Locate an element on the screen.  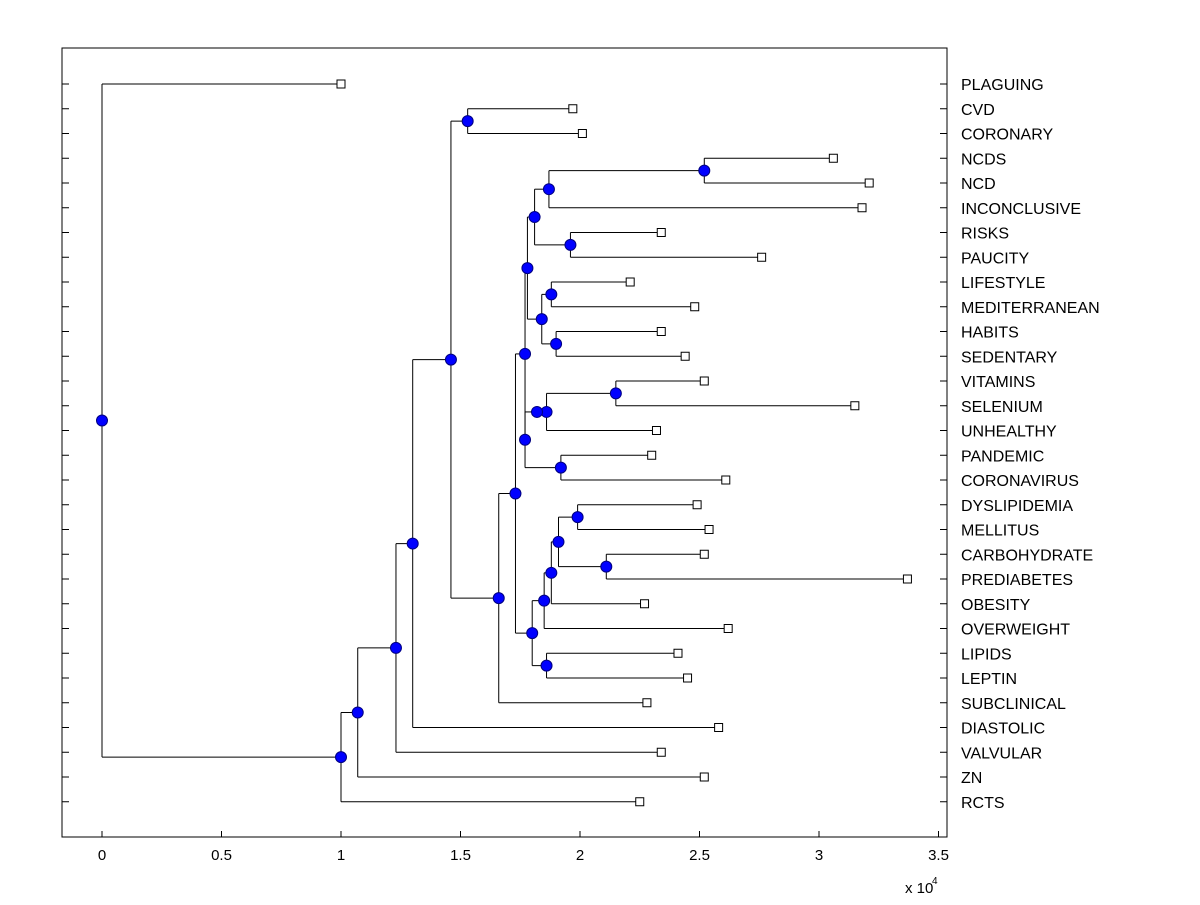
x-tick-label: 1.5 is located at coordinates (460, 855).